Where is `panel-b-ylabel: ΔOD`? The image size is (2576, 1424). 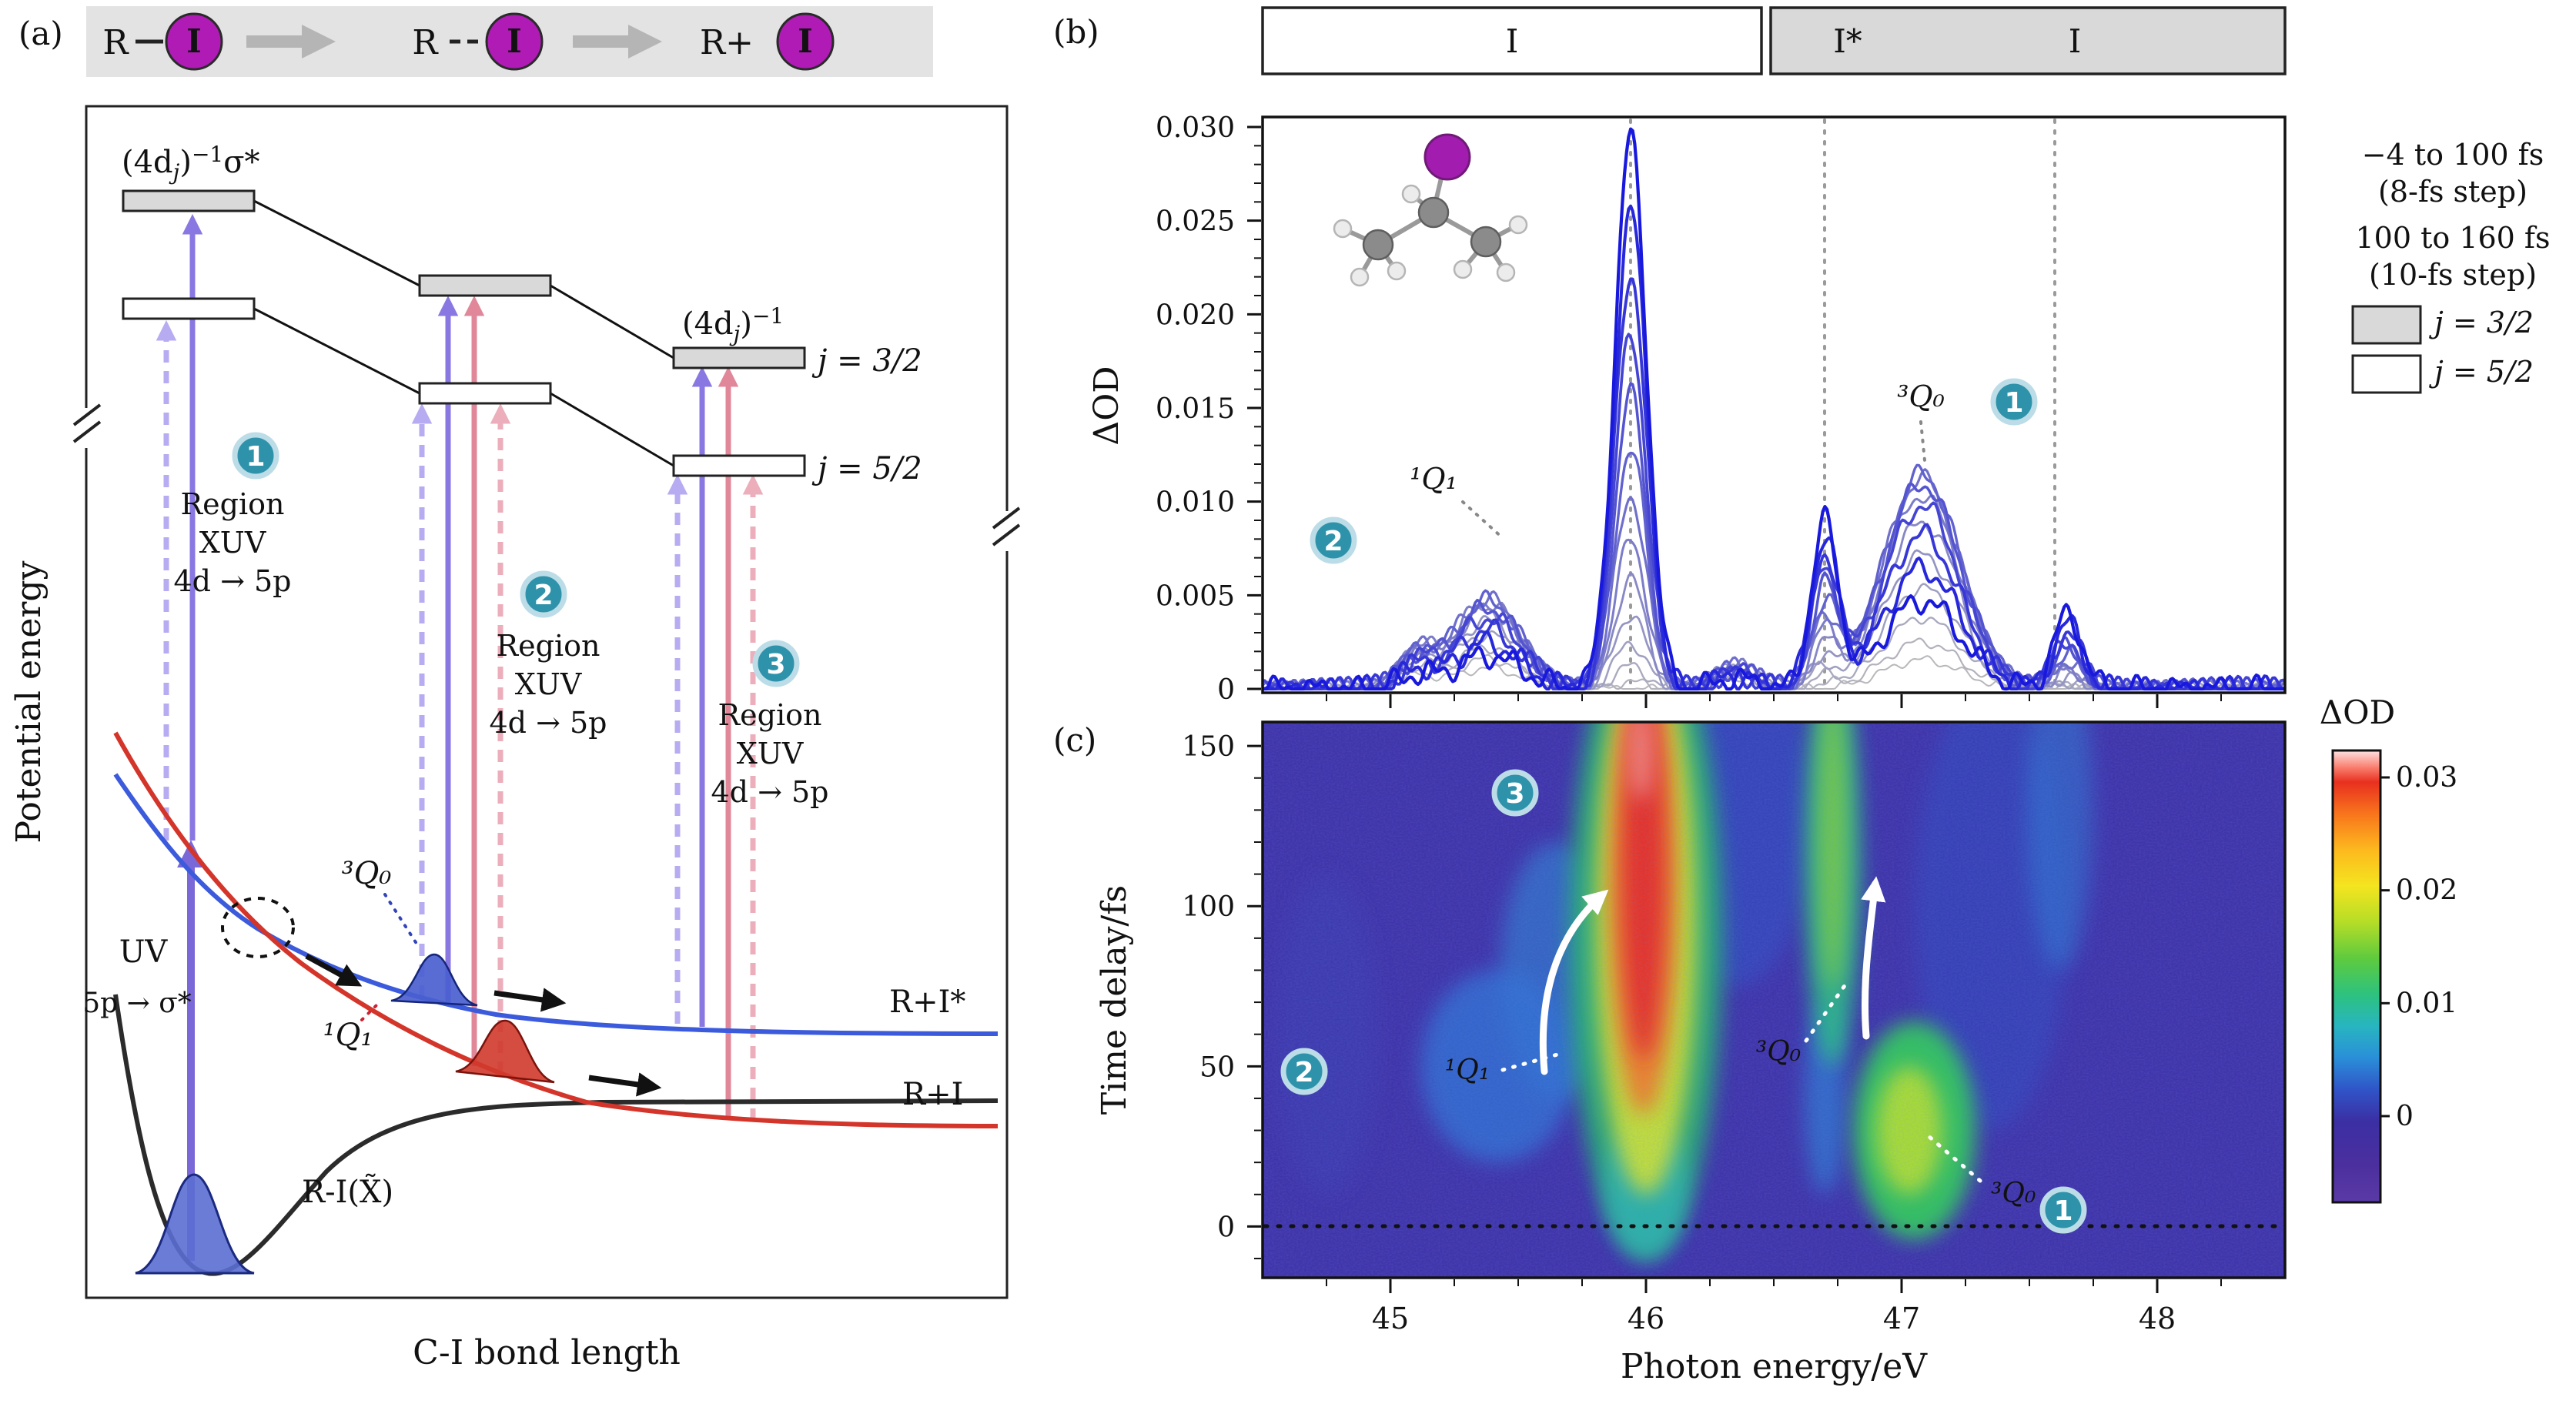 panel-b-ylabel: ΔOD is located at coordinates (1106, 406).